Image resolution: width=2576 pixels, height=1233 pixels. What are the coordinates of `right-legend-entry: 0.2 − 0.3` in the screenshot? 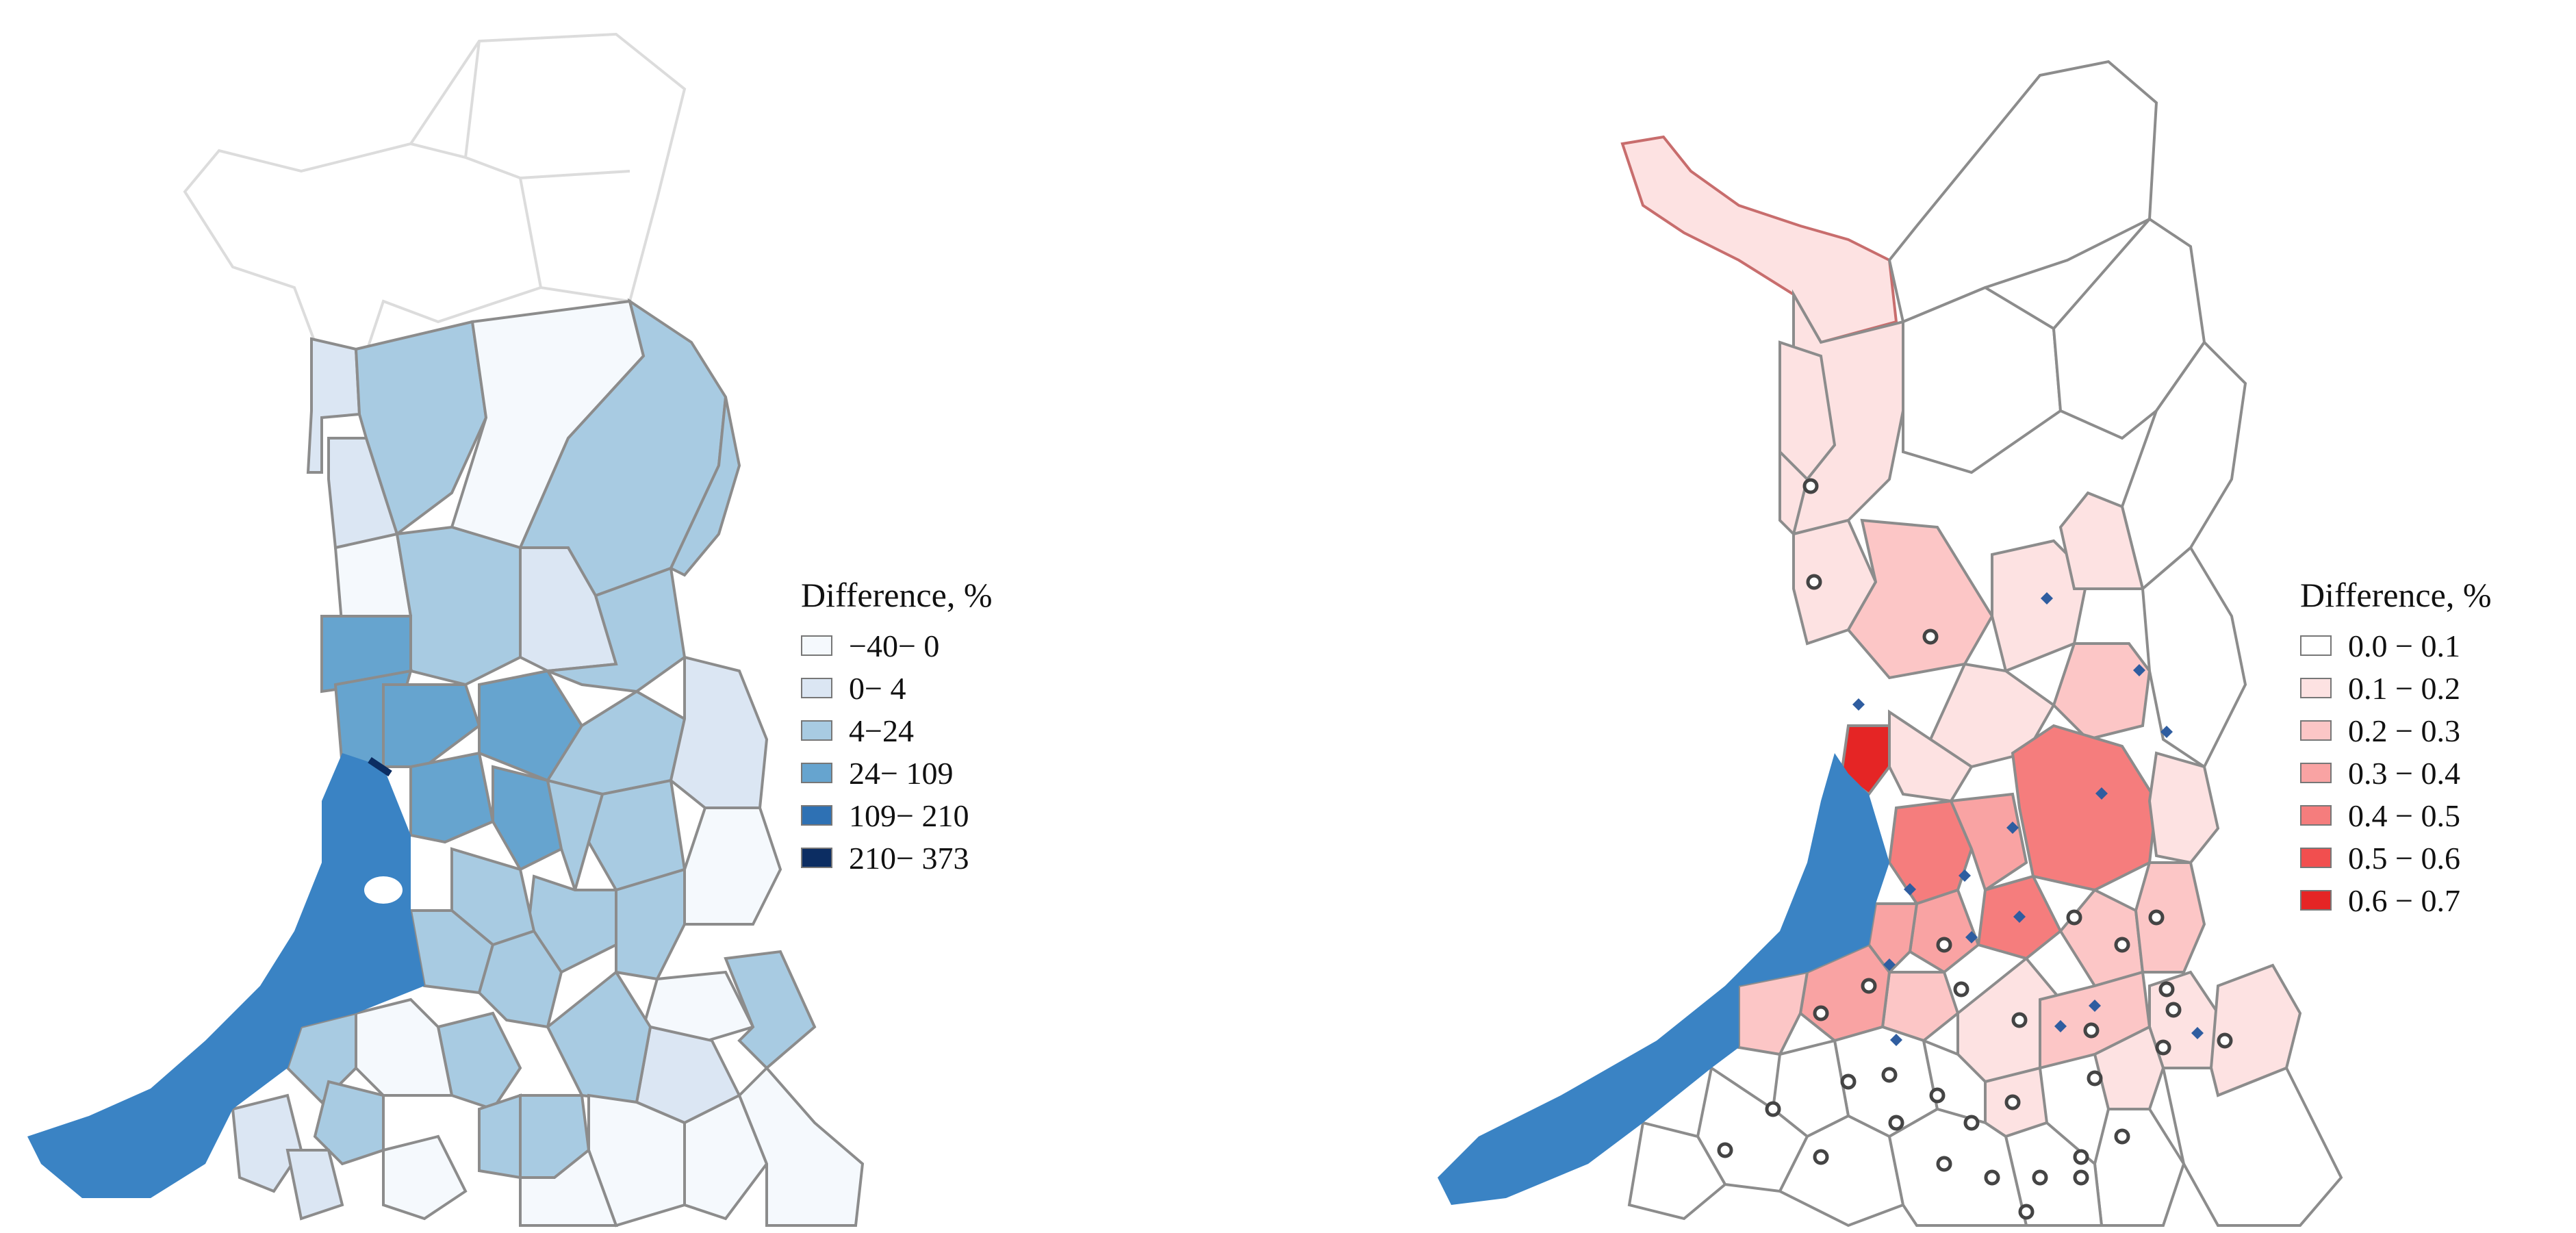 It's located at (2395, 730).